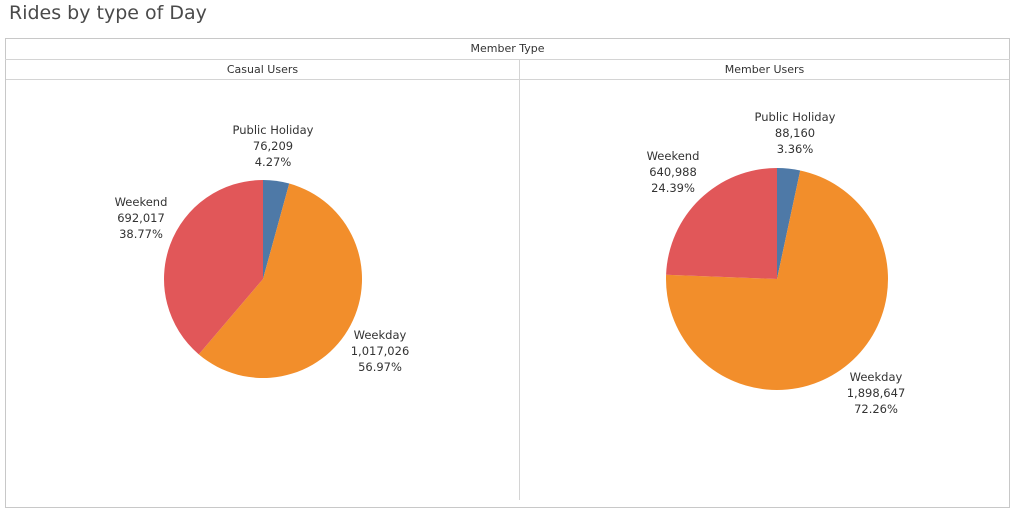  I want to click on data-label-percent-text: 3.36%, so click(795, 149).